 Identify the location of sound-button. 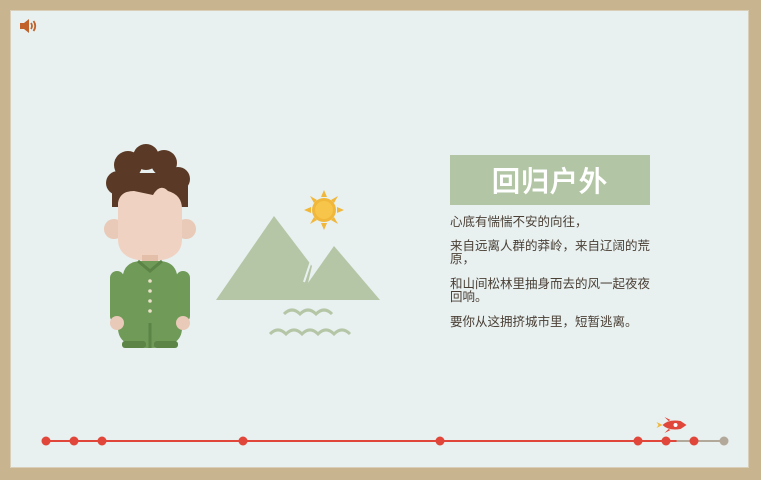
(29, 26).